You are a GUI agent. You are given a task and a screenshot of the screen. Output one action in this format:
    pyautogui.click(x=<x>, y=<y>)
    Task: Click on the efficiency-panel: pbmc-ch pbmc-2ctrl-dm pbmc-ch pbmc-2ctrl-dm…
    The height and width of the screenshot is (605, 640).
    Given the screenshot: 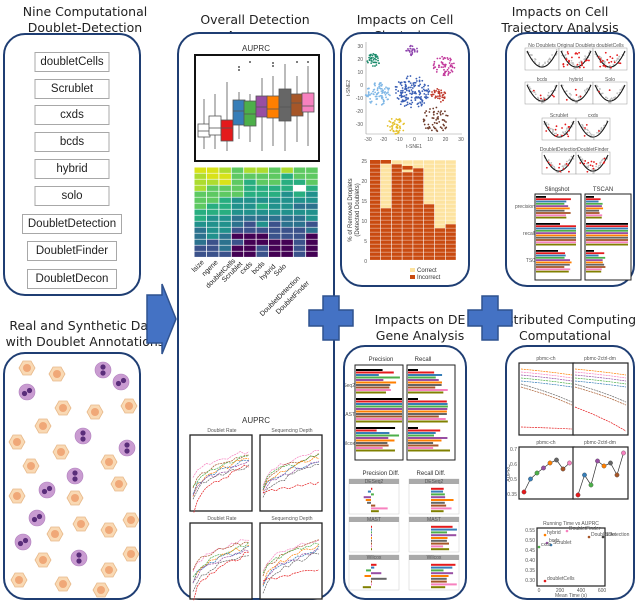 What is the action you would take?
    pyautogui.click(x=570, y=472)
    